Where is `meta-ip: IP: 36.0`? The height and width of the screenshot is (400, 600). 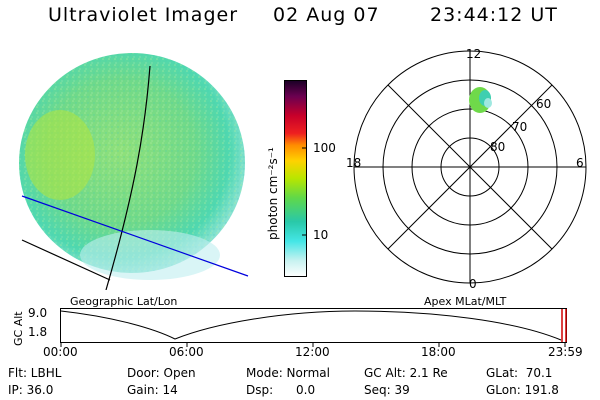
meta-ip: IP: 36.0 is located at coordinates (31, 390).